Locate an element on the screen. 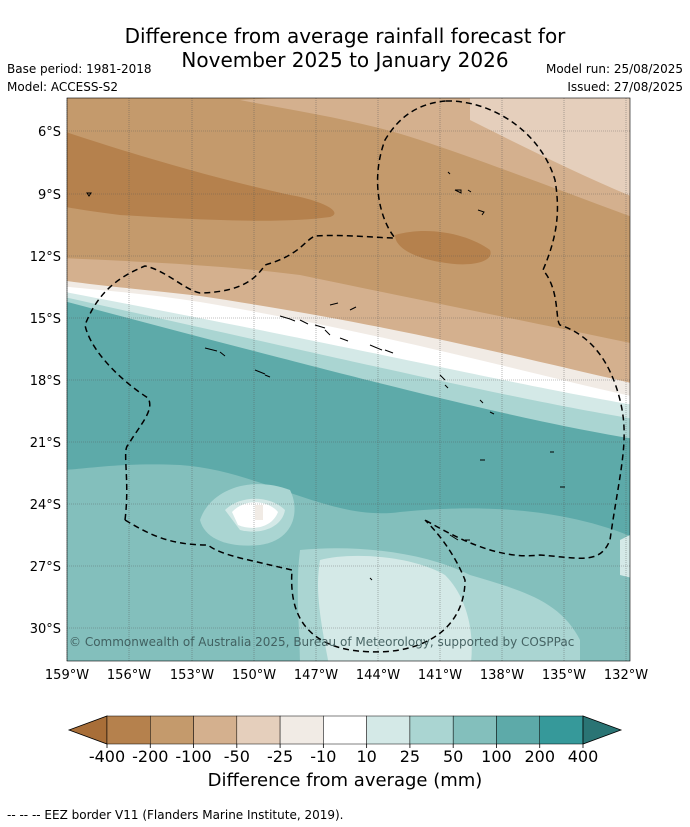 This screenshot has height=827, width=690. lat-label: 6°S is located at coordinates (49, 132).